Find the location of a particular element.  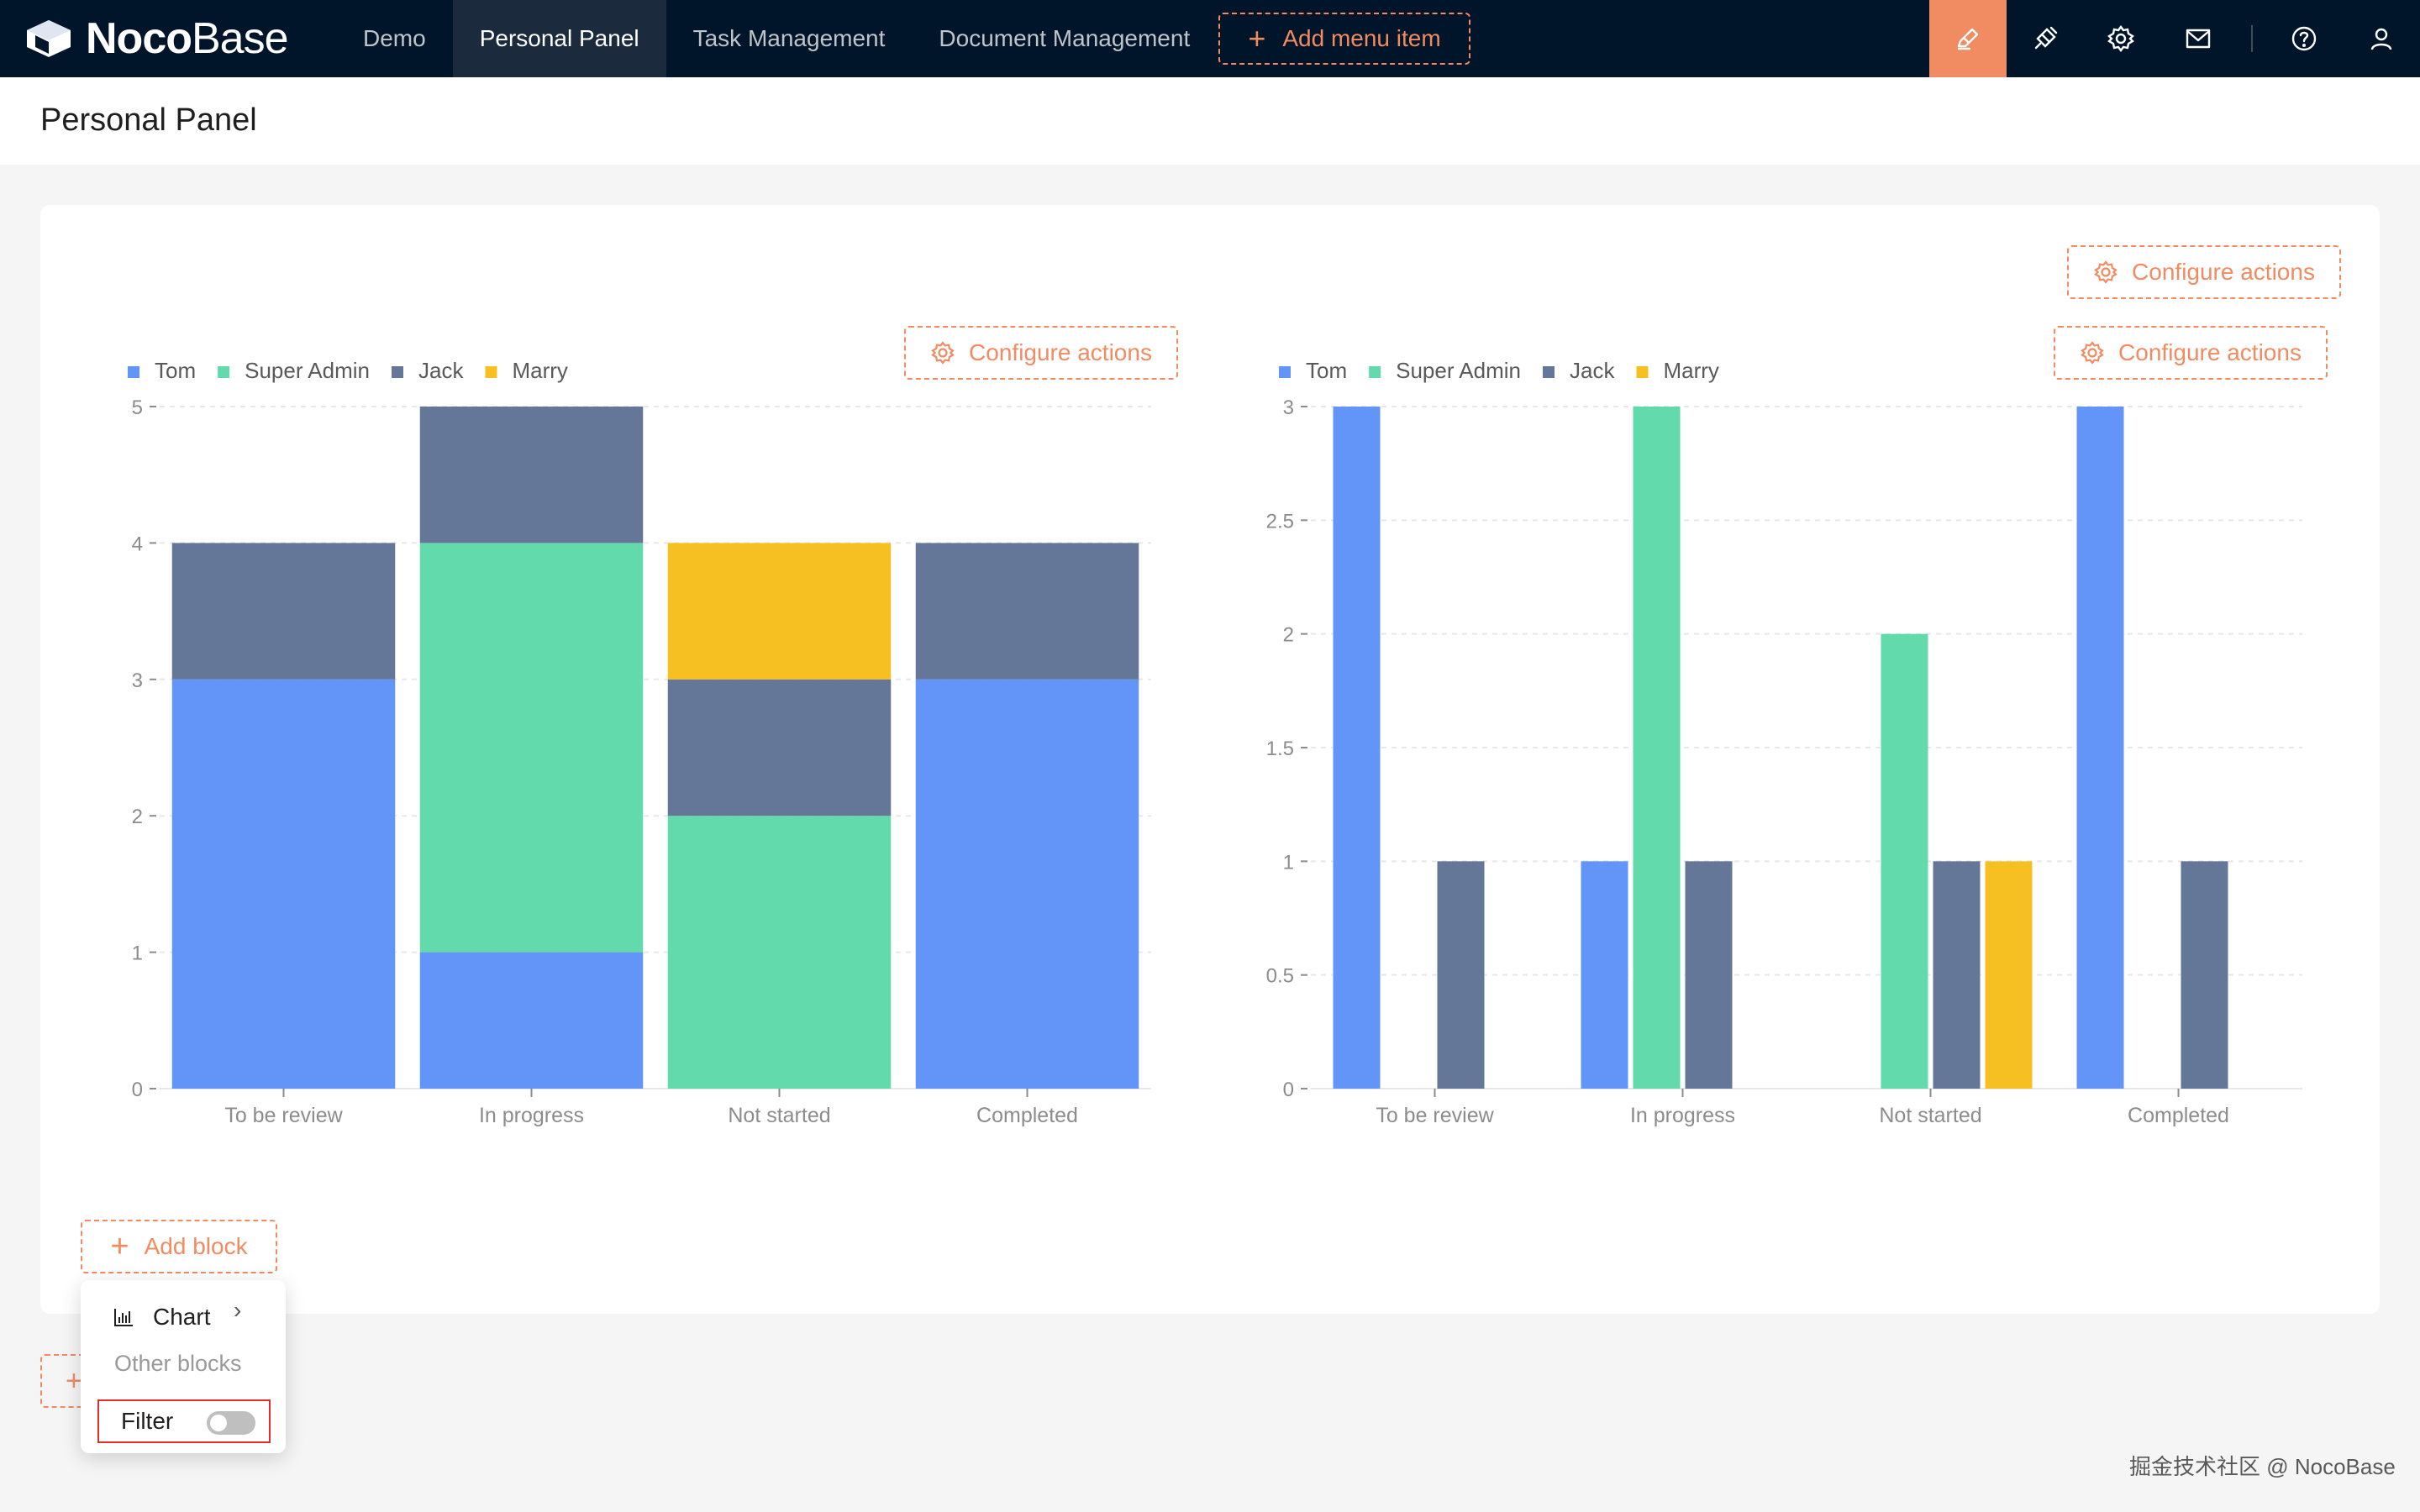

user-icon is located at coordinates (2381, 39).